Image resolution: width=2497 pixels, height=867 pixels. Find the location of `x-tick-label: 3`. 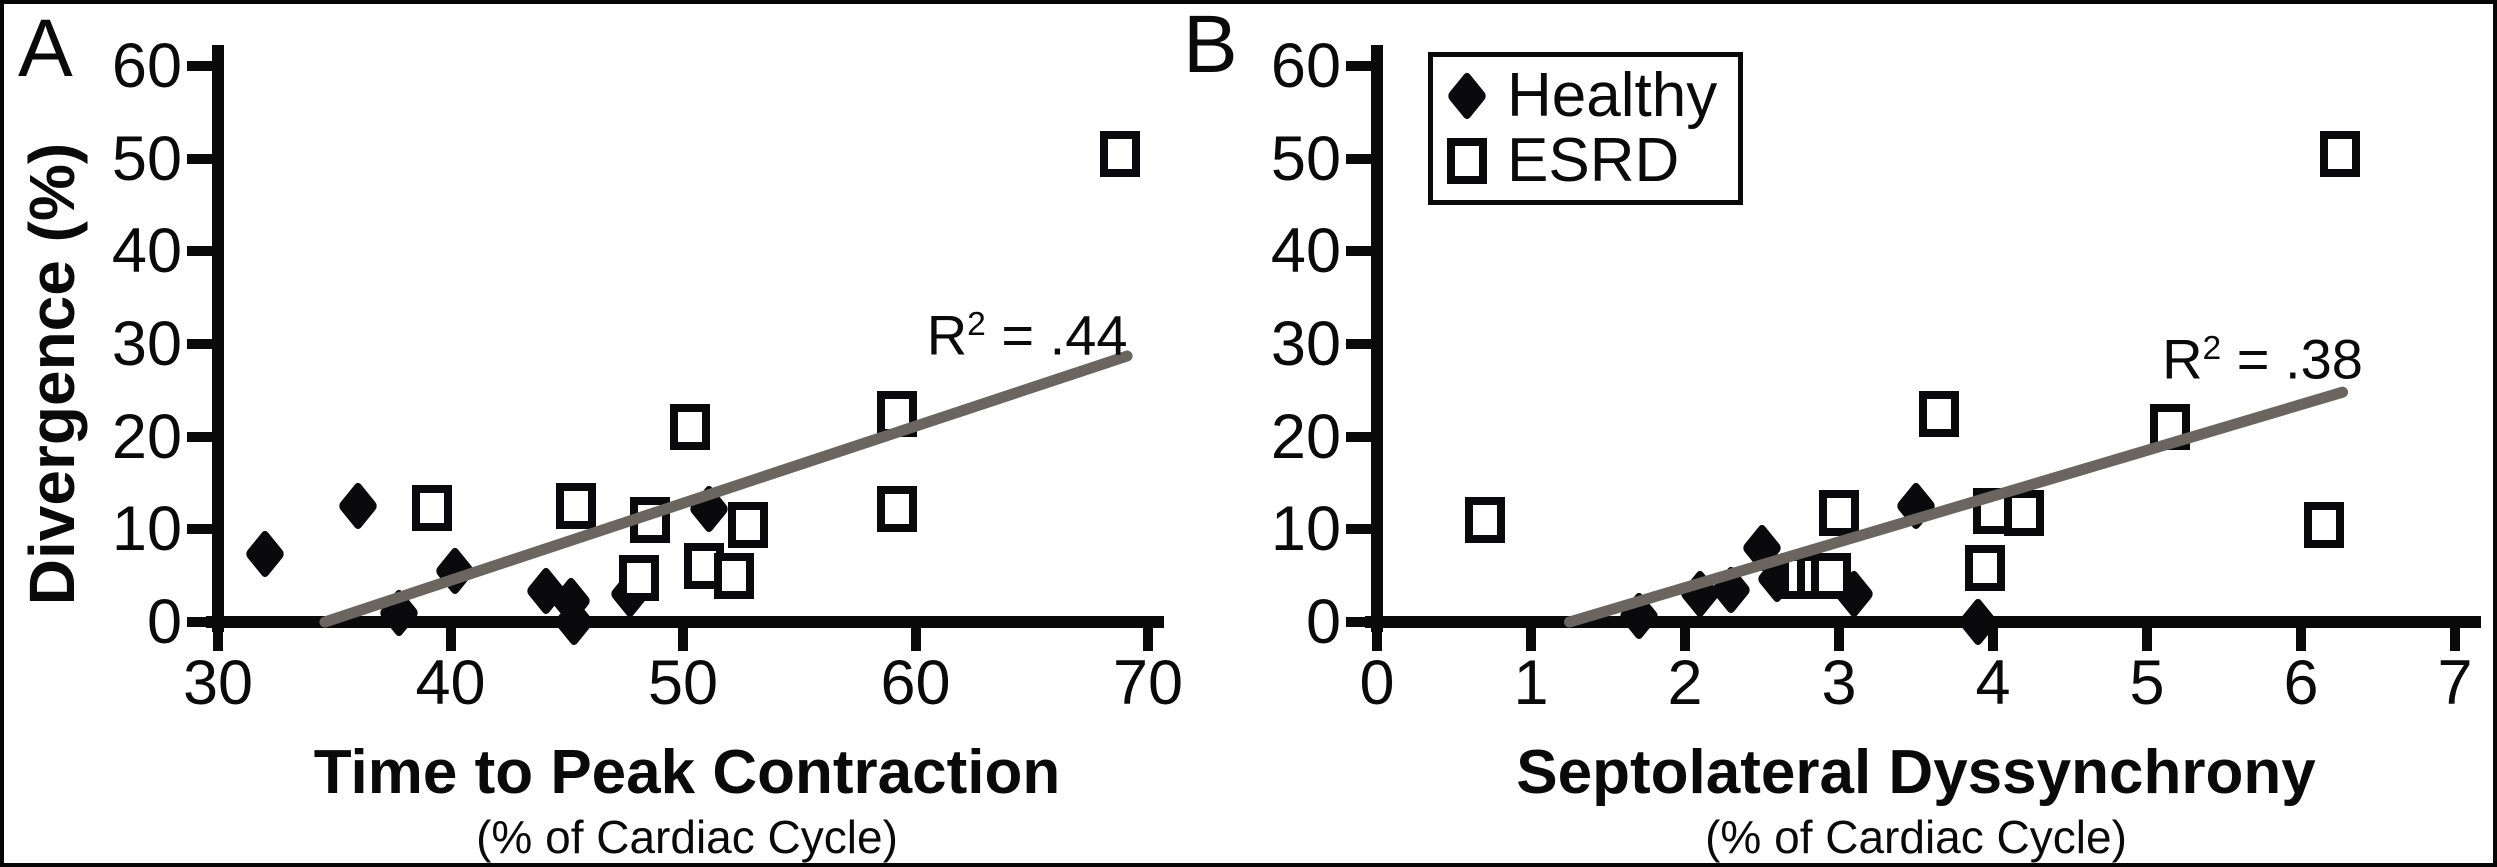

x-tick-label: 3 is located at coordinates (1839, 683).